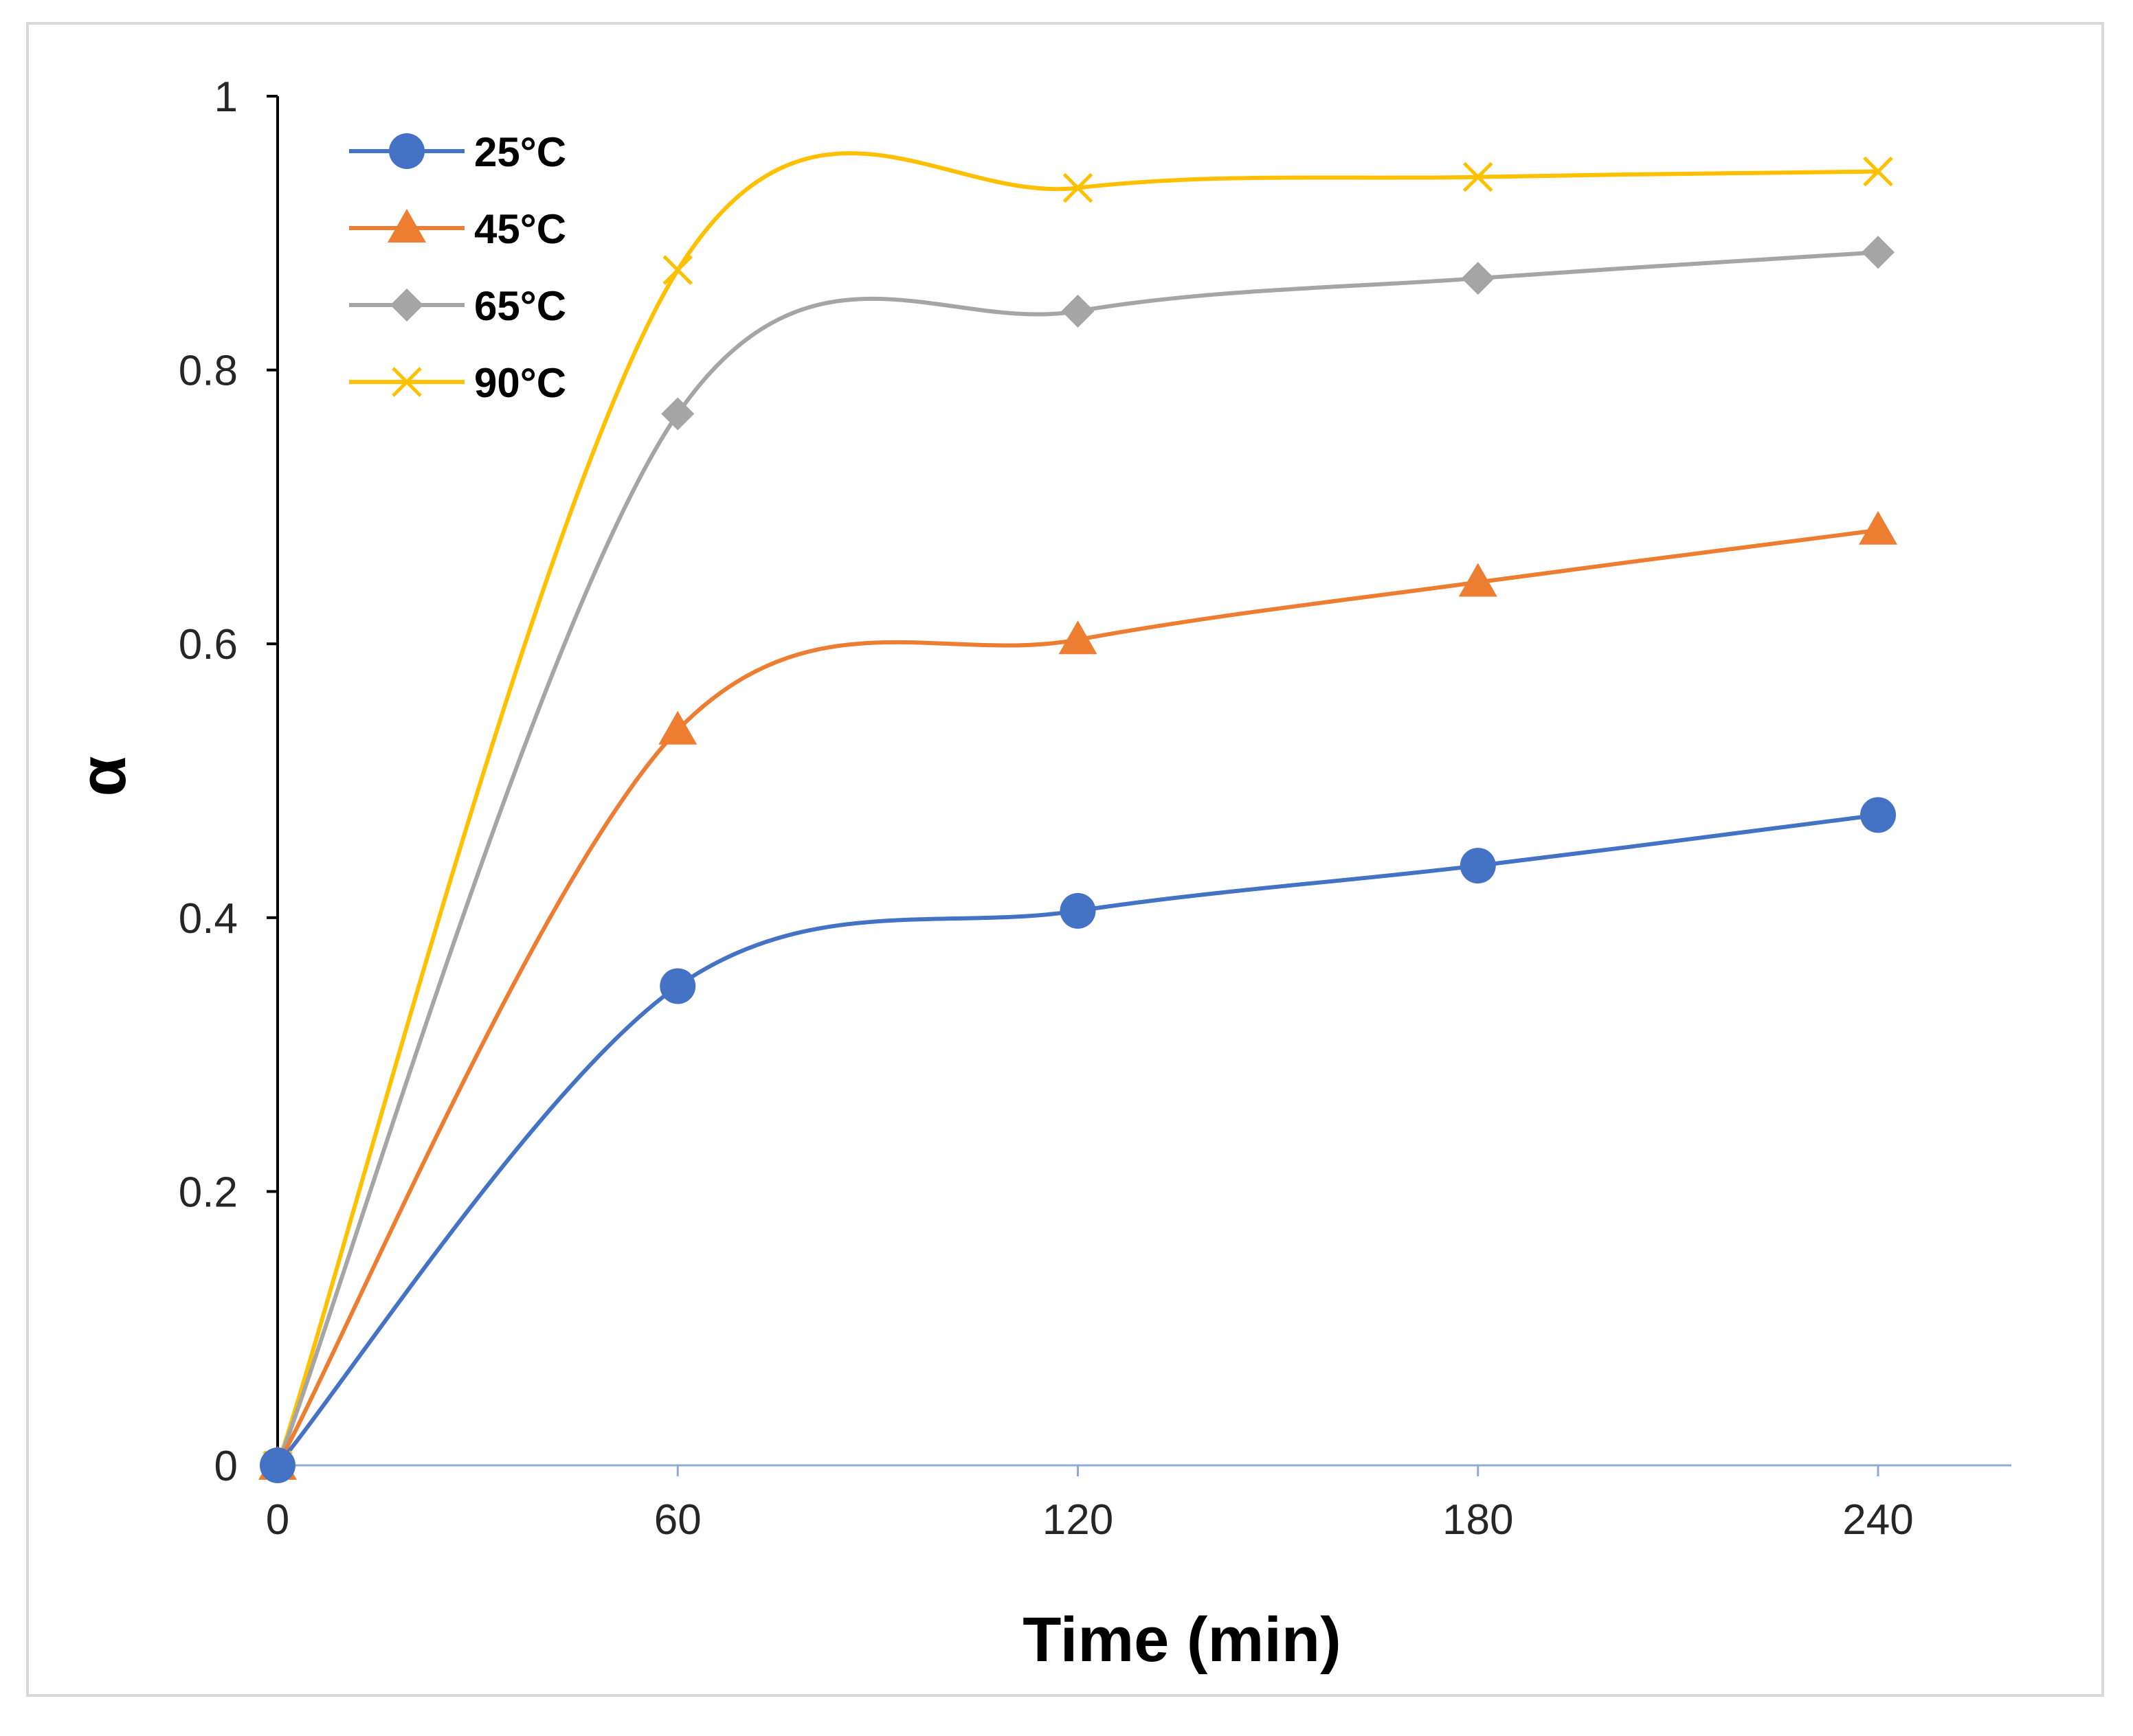  What do you see at coordinates (678, 1520) in the screenshot?
I see `x-tick-label: 60` at bounding box center [678, 1520].